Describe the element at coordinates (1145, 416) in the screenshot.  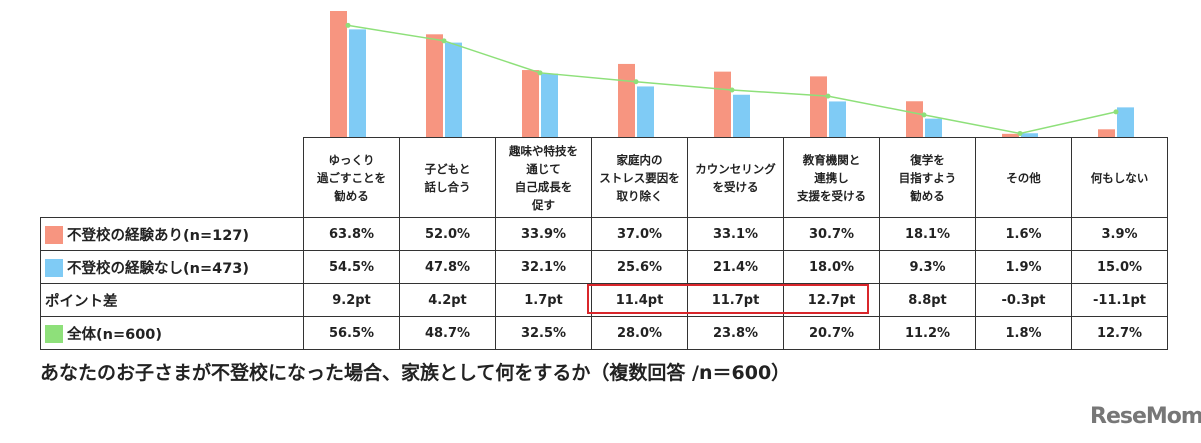
I see `resemom-logo: ReseMom` at that location.